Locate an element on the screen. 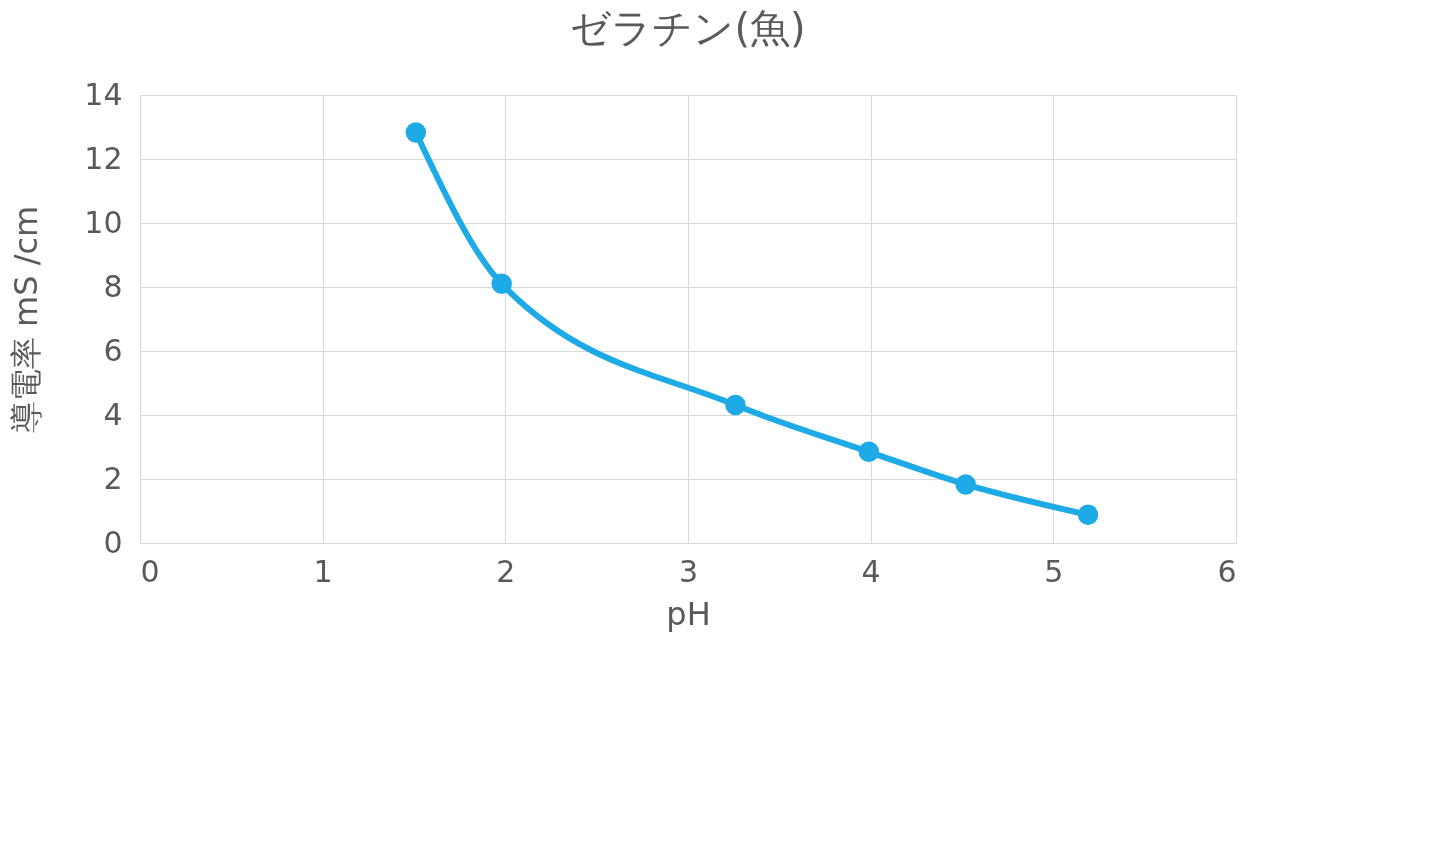 The width and height of the screenshot is (1440, 855). x-tick-label: 4 is located at coordinates (871, 571).